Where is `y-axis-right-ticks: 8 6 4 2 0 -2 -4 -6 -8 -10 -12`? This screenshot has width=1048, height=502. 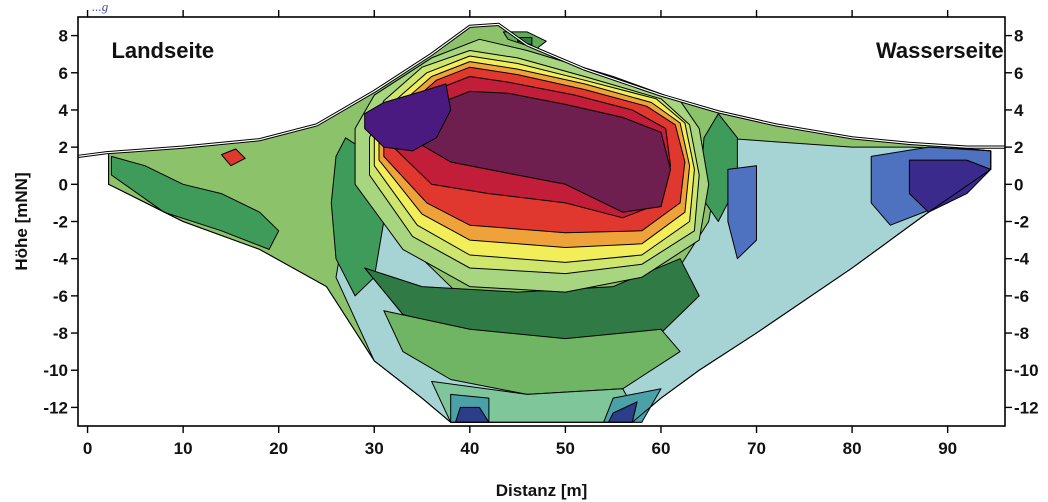
y-axis-right-ticks: 8 6 4 2 0 -2 -4 -6 -8 -10 -12 is located at coordinates (1022, 222).